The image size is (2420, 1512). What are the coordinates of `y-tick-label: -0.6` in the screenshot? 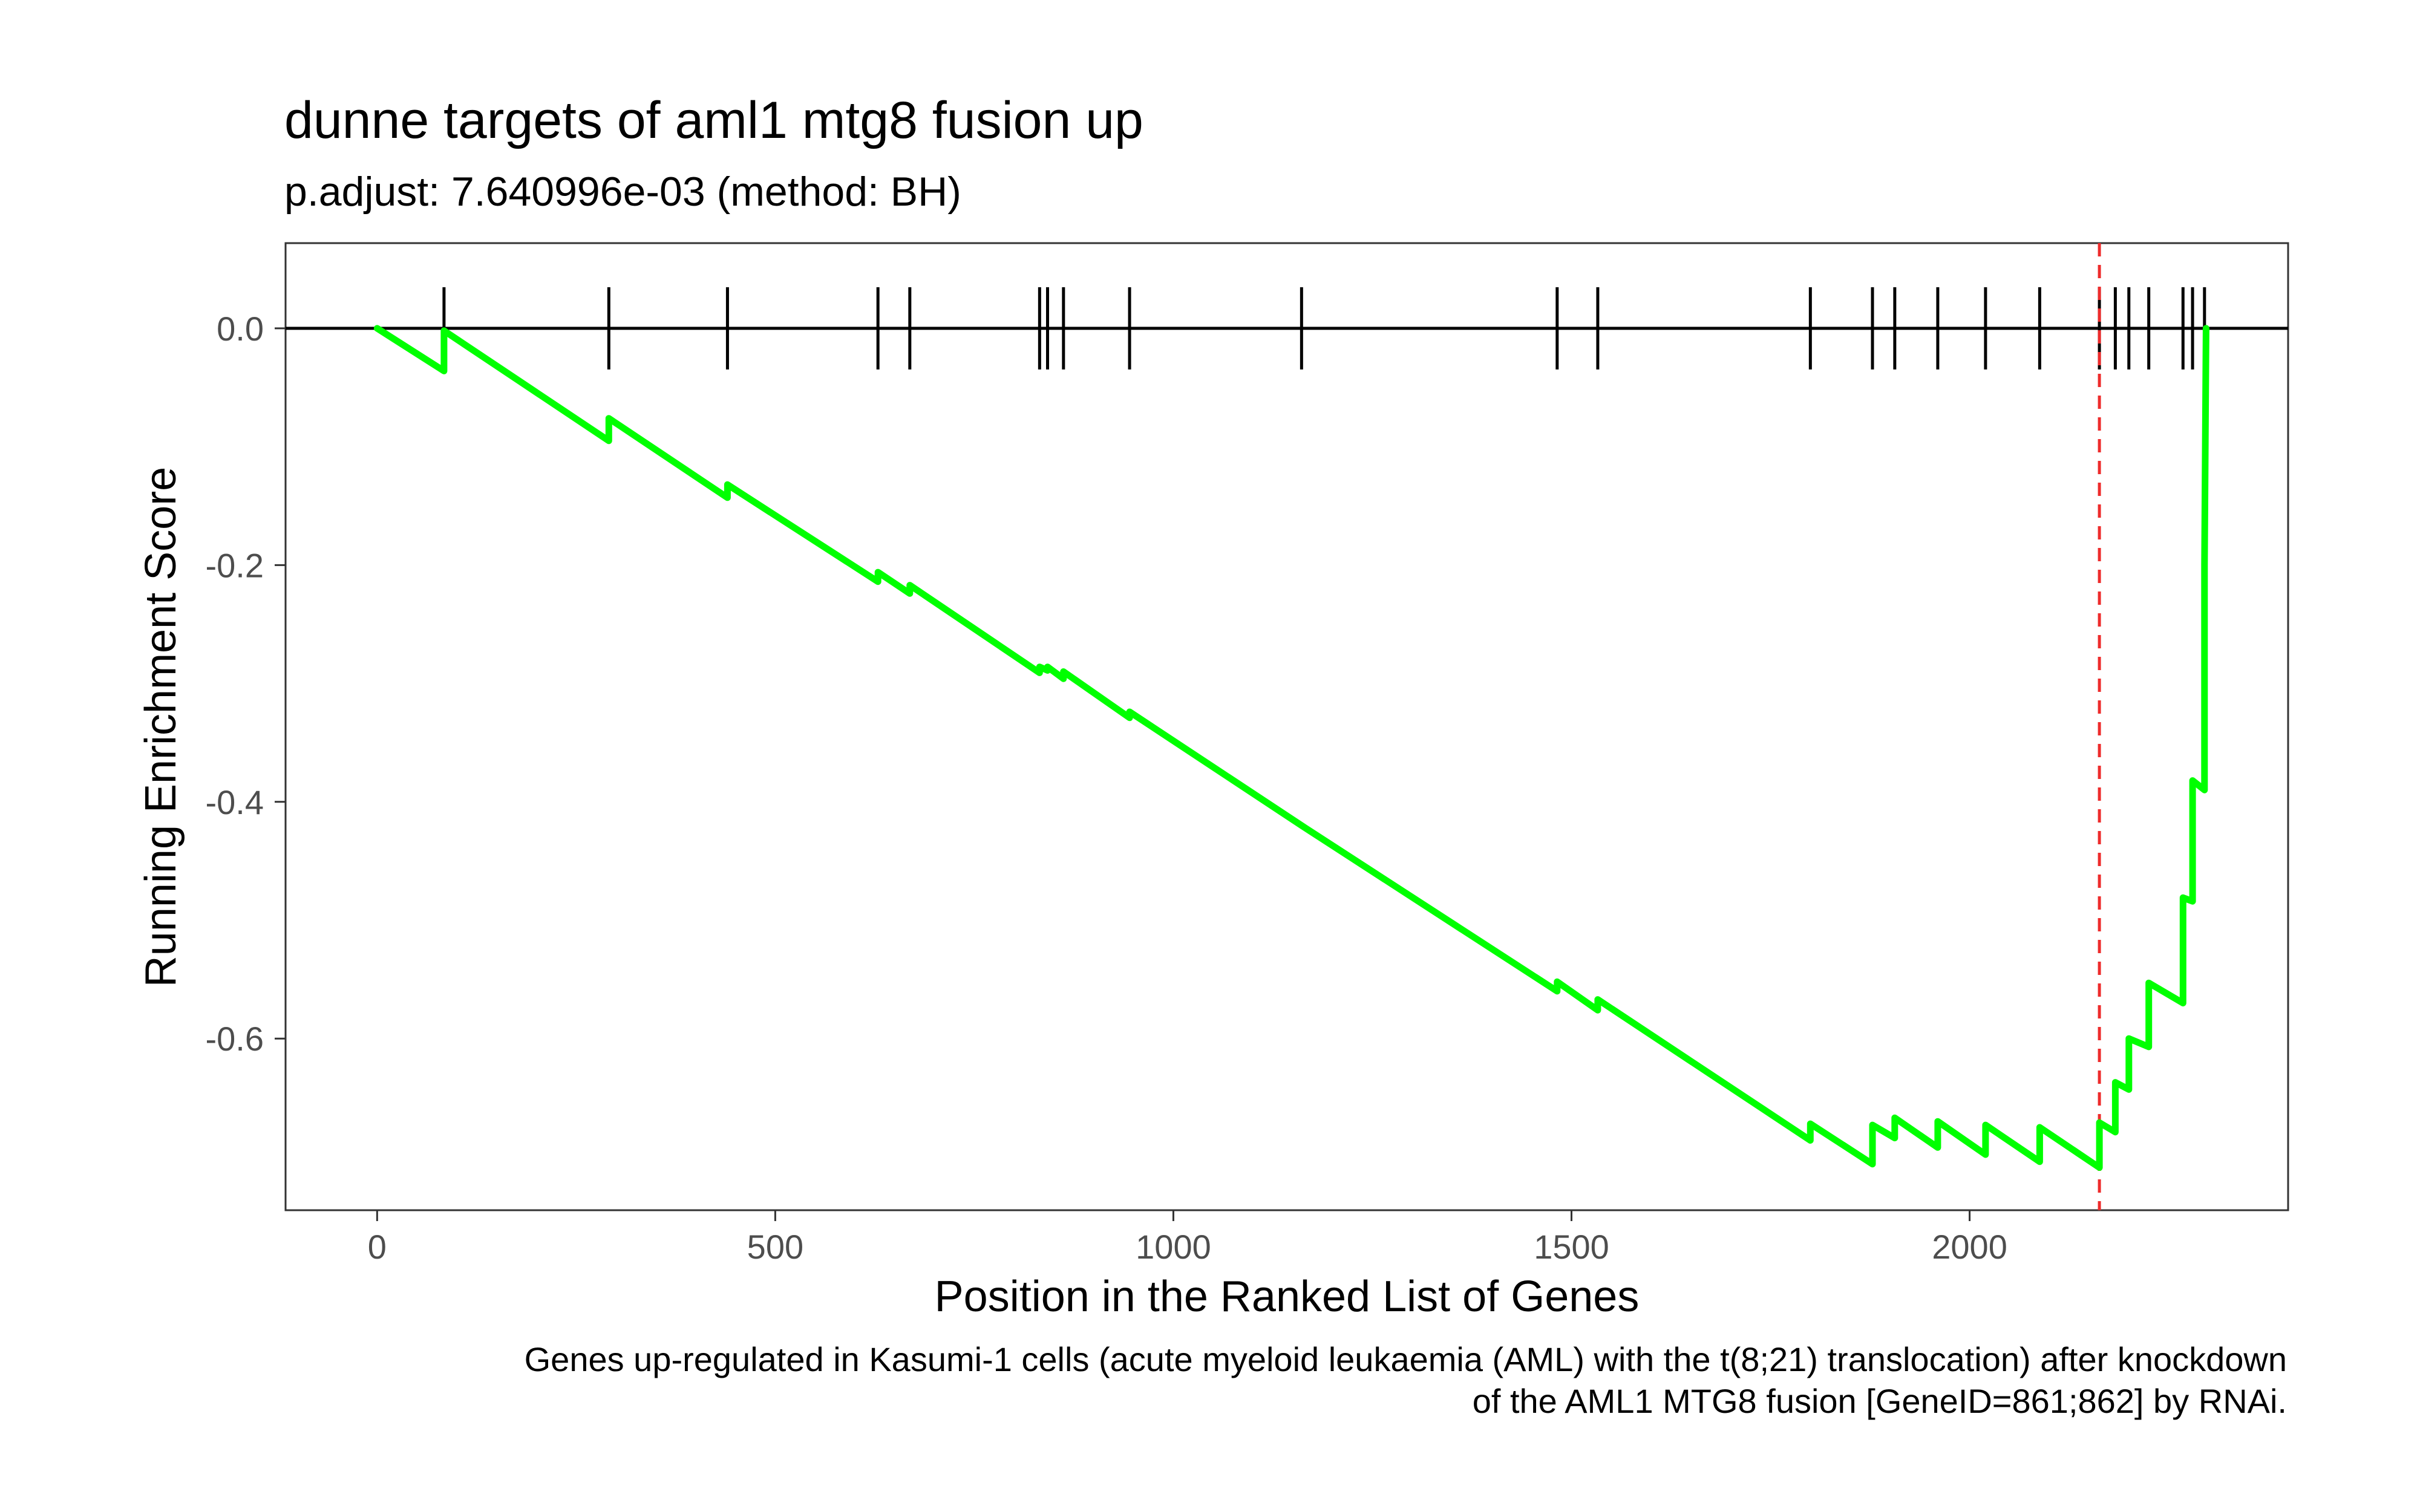 It's located at (235, 1039).